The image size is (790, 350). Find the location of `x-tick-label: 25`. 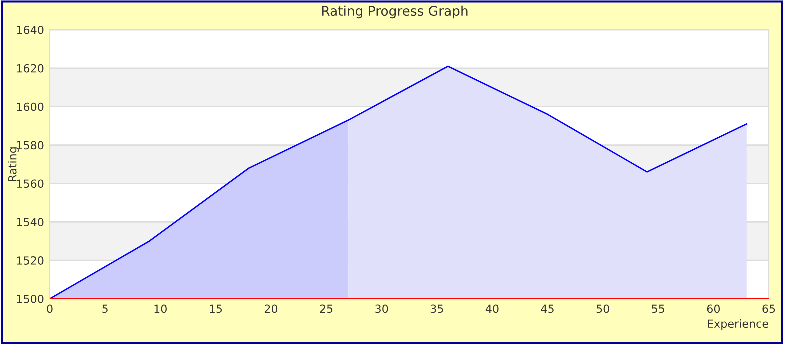

x-tick-label: 25 is located at coordinates (326, 309).